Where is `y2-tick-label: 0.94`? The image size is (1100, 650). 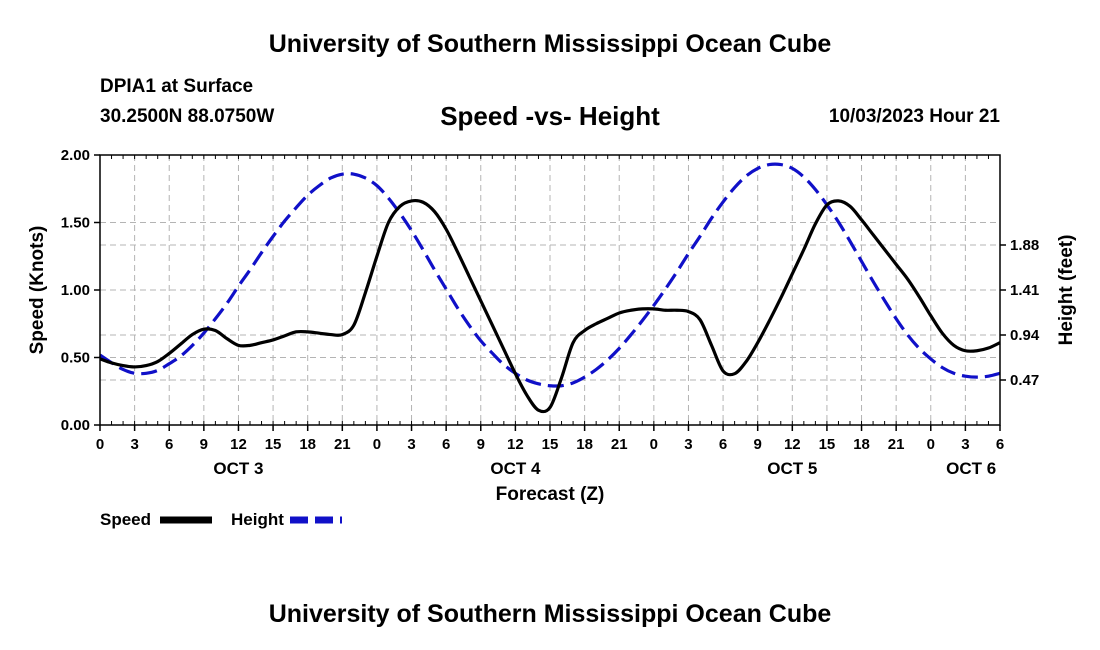 y2-tick-label: 0.94 is located at coordinates (1025, 335).